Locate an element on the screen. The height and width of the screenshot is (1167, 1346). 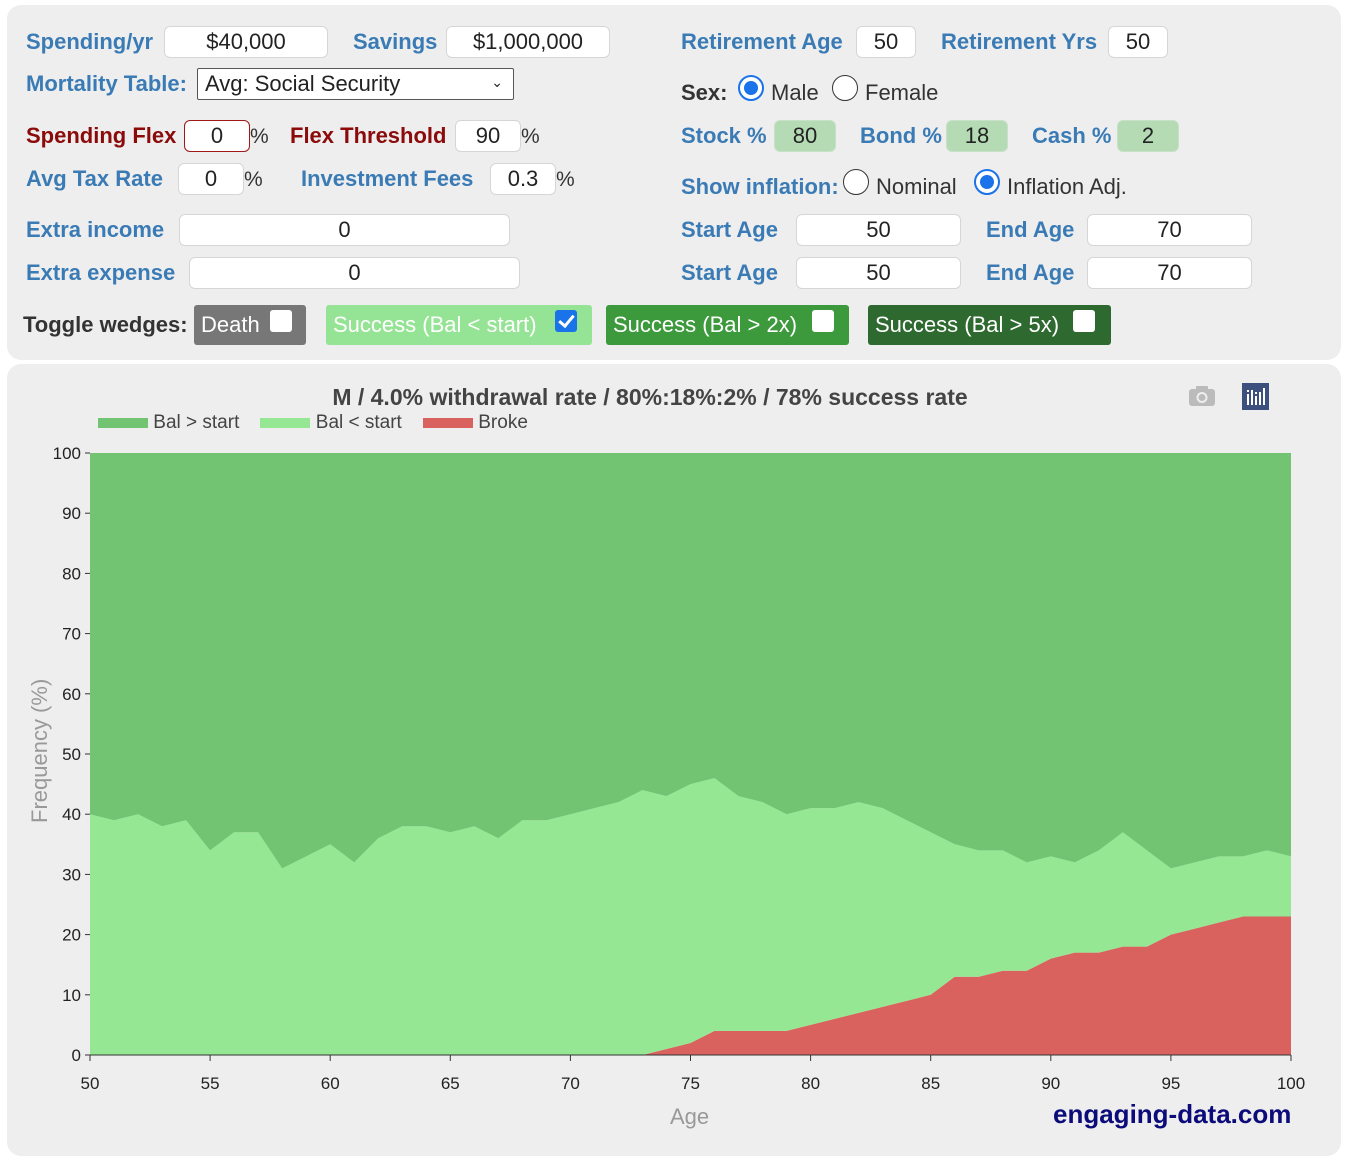
income-start-age-label: Start Age is located at coordinates (729, 229).